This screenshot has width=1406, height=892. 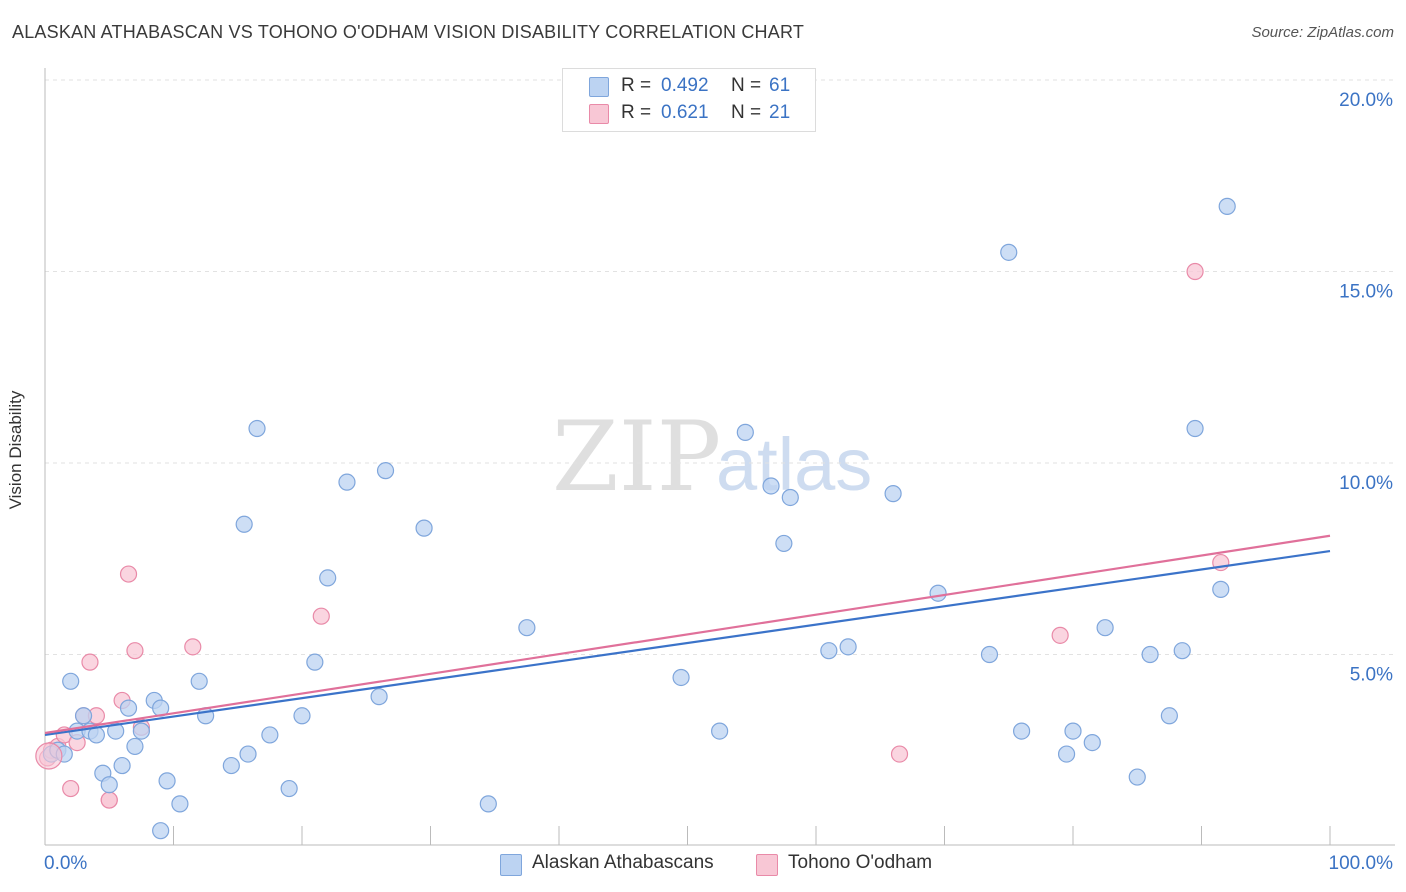 What do you see at coordinates (1366, 100) in the screenshot?
I see `y-tick-label: 20.0%` at bounding box center [1366, 100].